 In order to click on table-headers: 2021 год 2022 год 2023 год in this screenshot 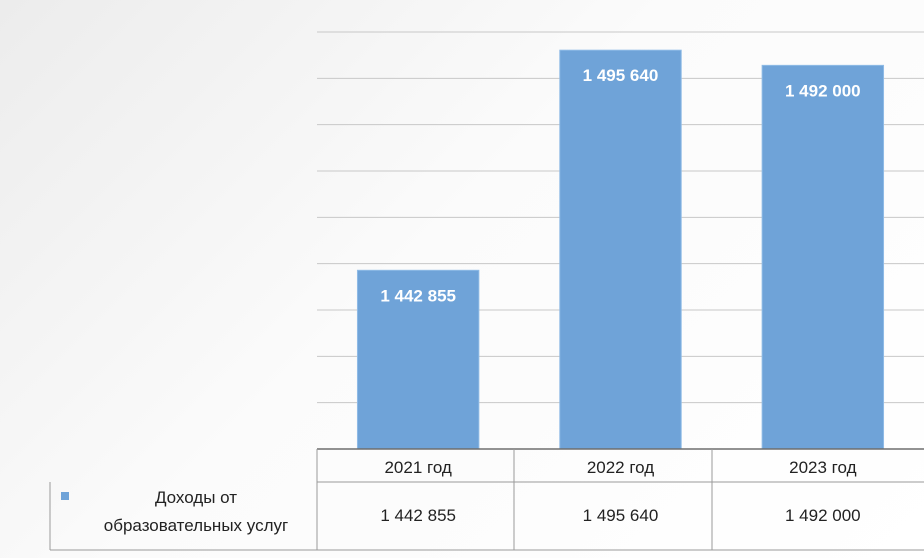, I will do `click(620, 467)`.